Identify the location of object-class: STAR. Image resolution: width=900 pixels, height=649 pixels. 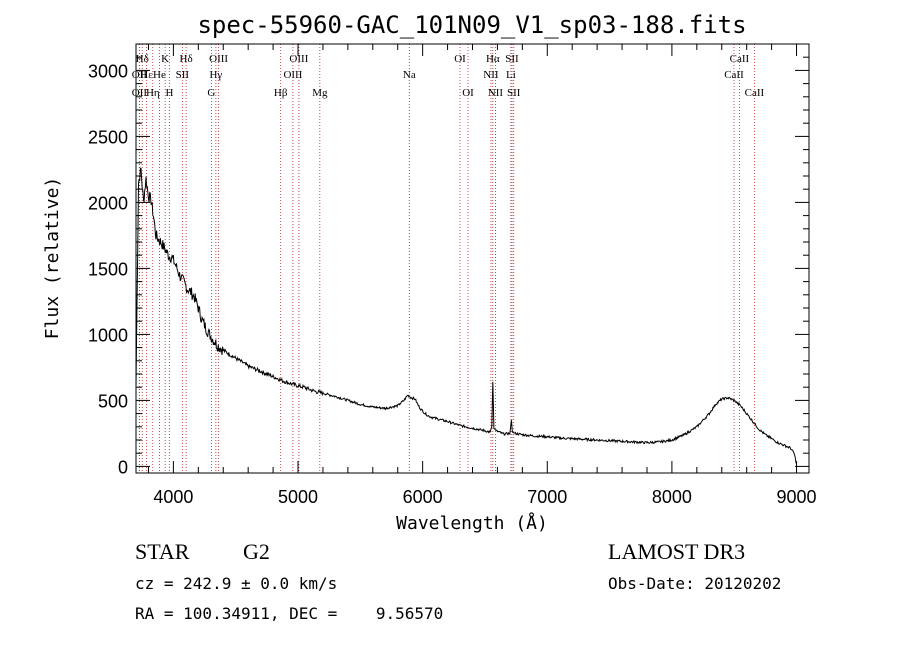
(162, 551).